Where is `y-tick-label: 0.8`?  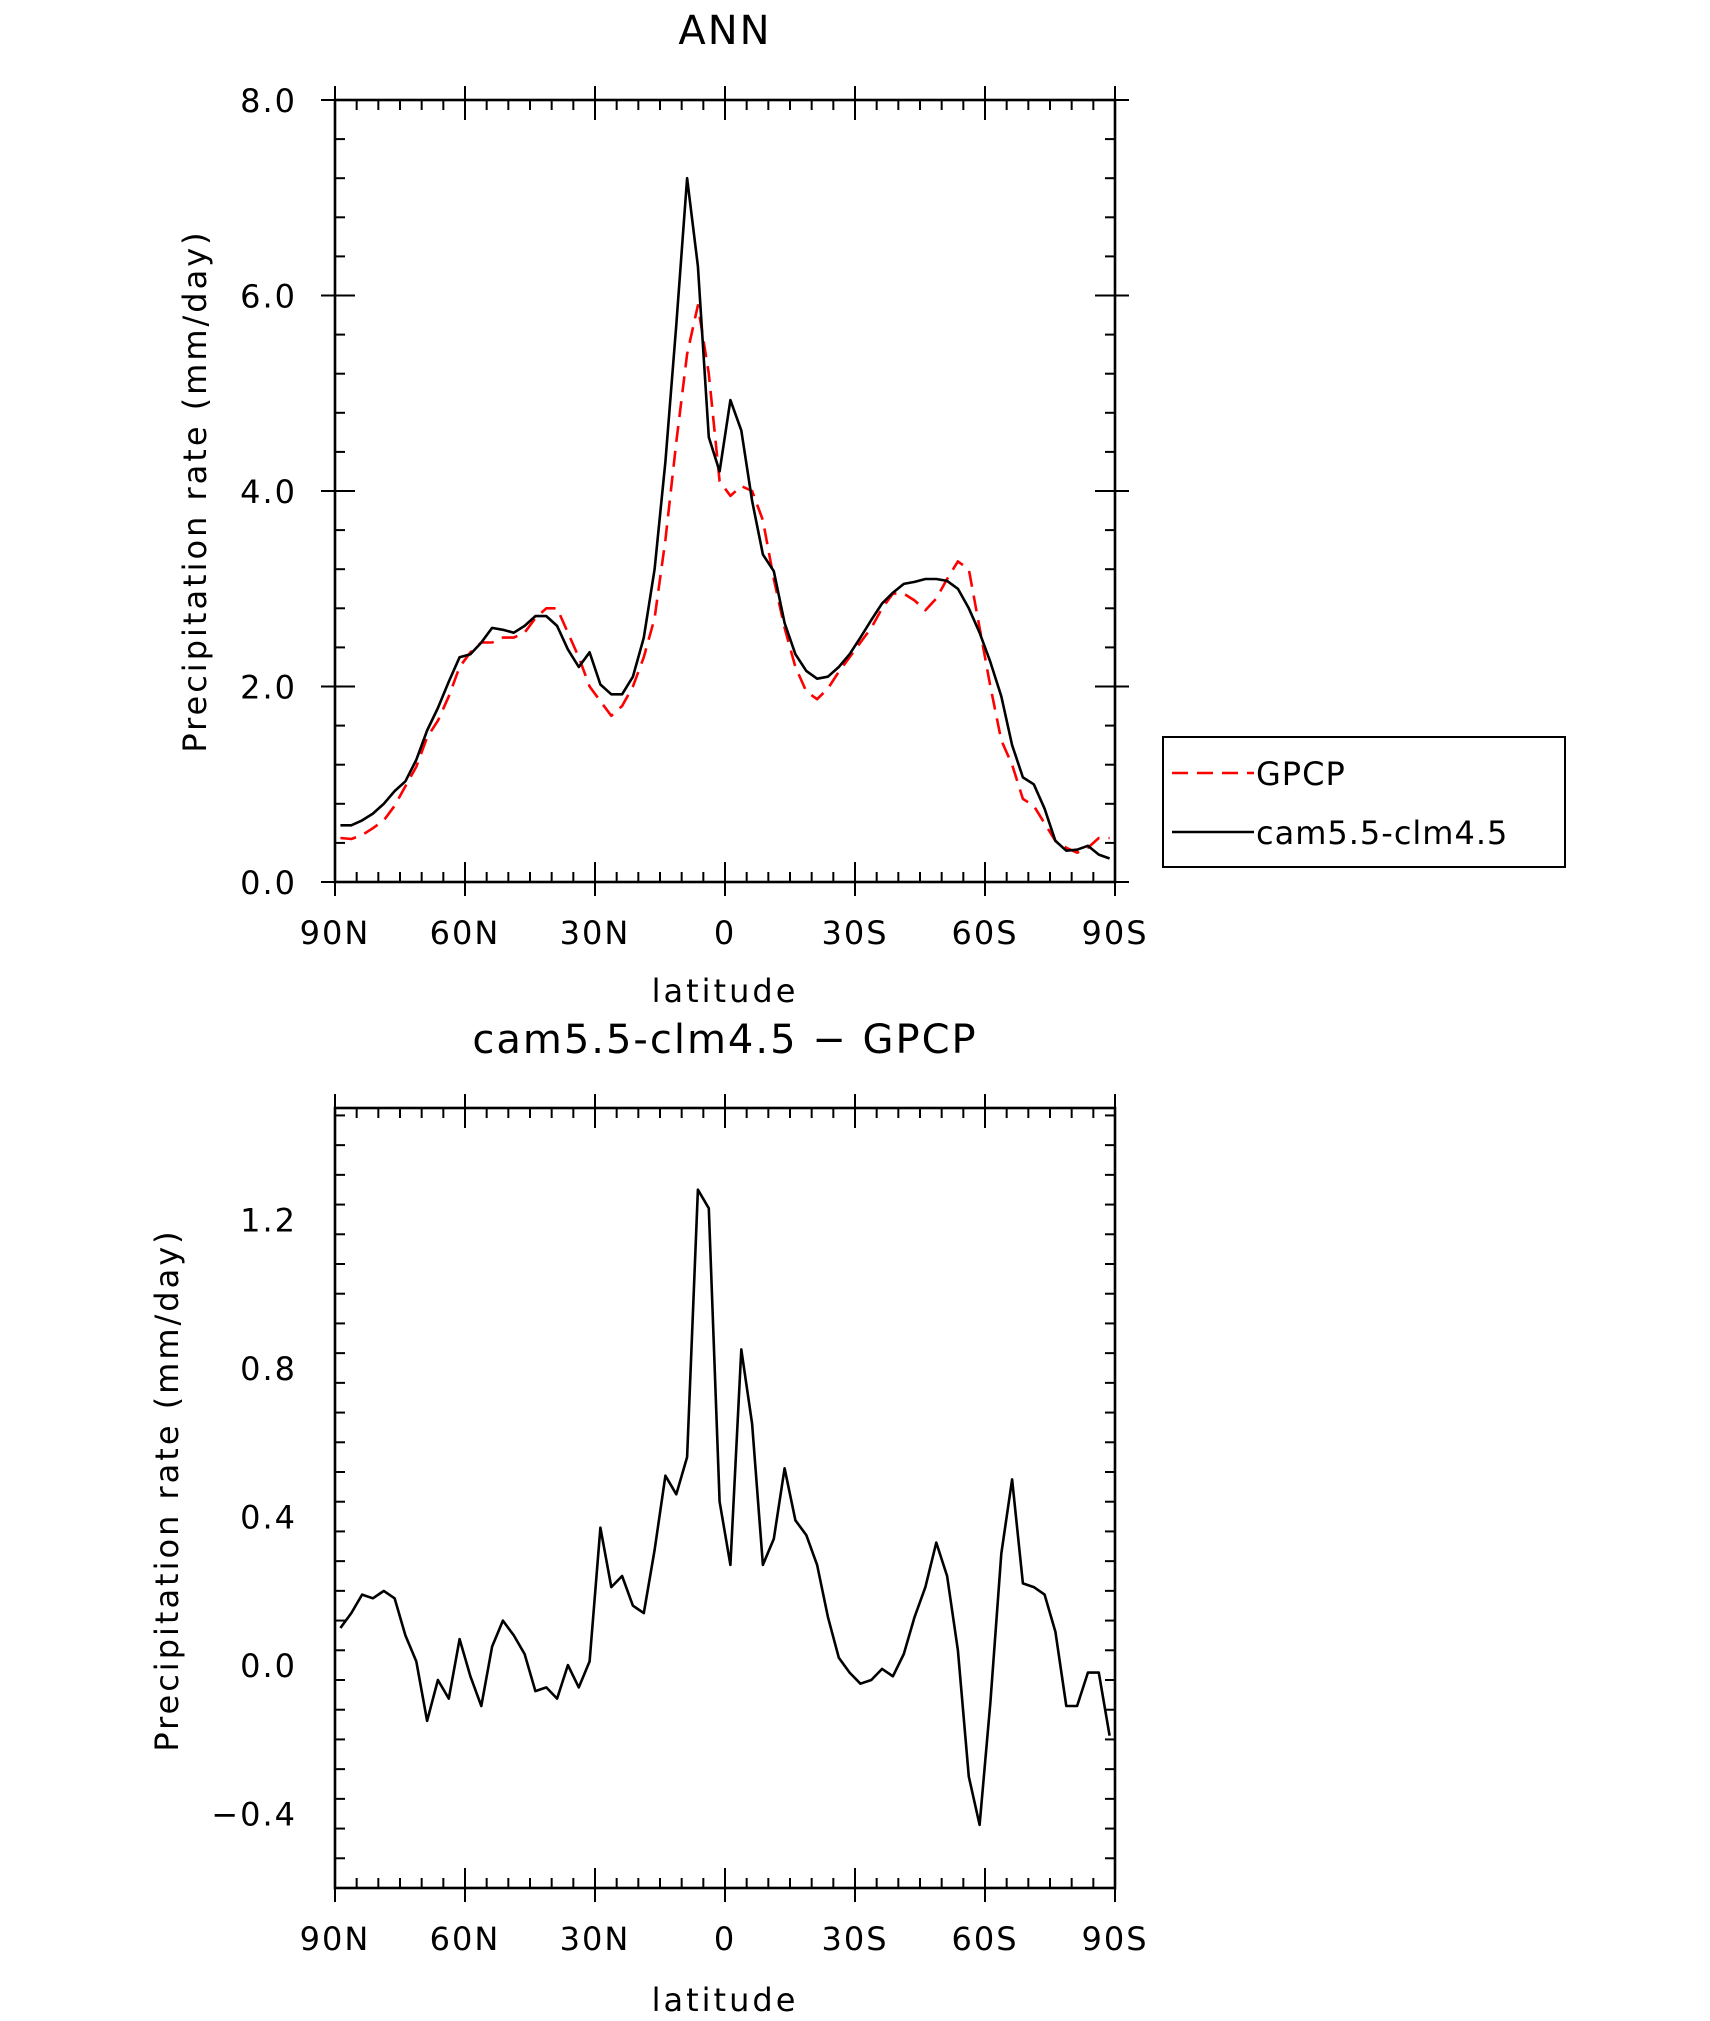
y-tick-label: 0.8 is located at coordinates (268, 1369).